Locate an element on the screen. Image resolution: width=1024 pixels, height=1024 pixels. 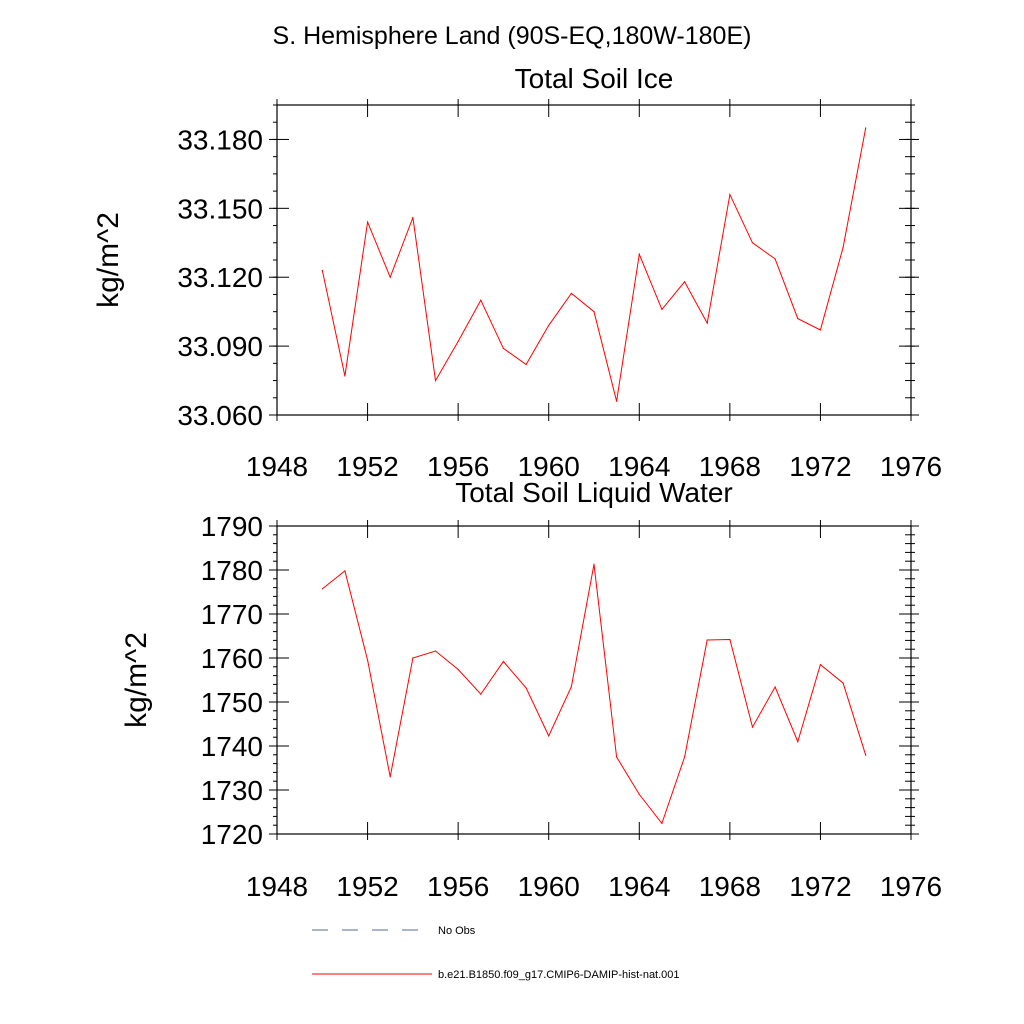
y-tick-label: 1770 is located at coordinates (232, 614).